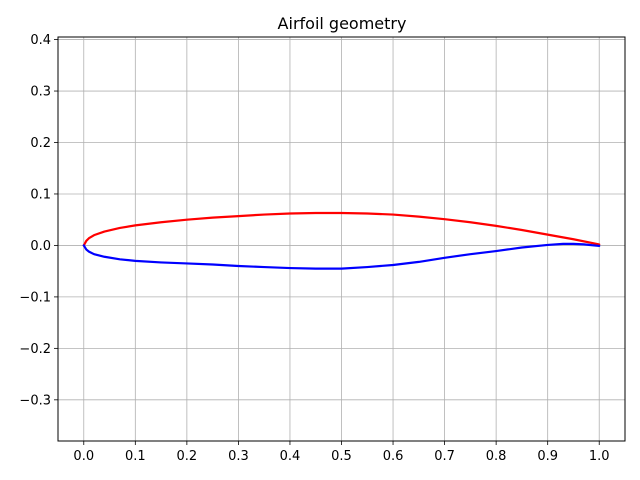 The height and width of the screenshot is (480, 640). What do you see at coordinates (35, 297) in the screenshot?
I see `y-tick-label: −0.1` at bounding box center [35, 297].